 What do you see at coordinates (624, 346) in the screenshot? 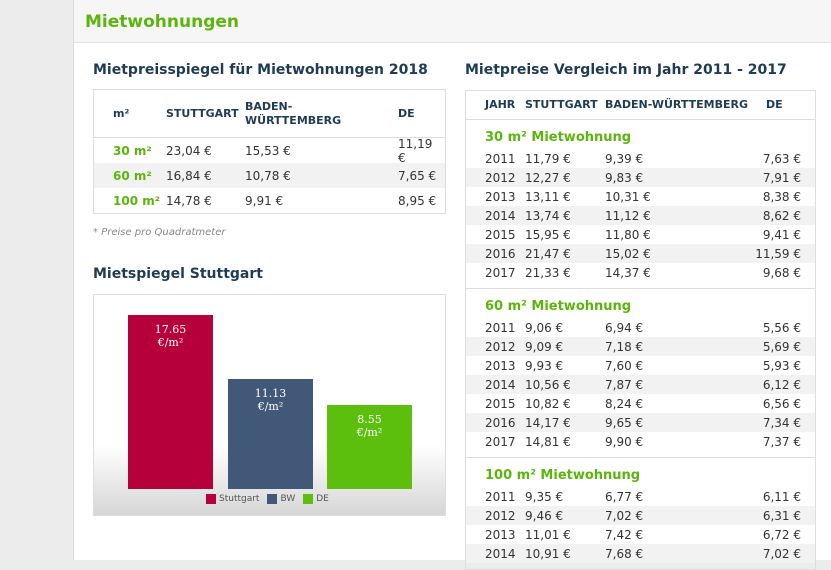
I see `table-cell: 7,18 €` at bounding box center [624, 346].